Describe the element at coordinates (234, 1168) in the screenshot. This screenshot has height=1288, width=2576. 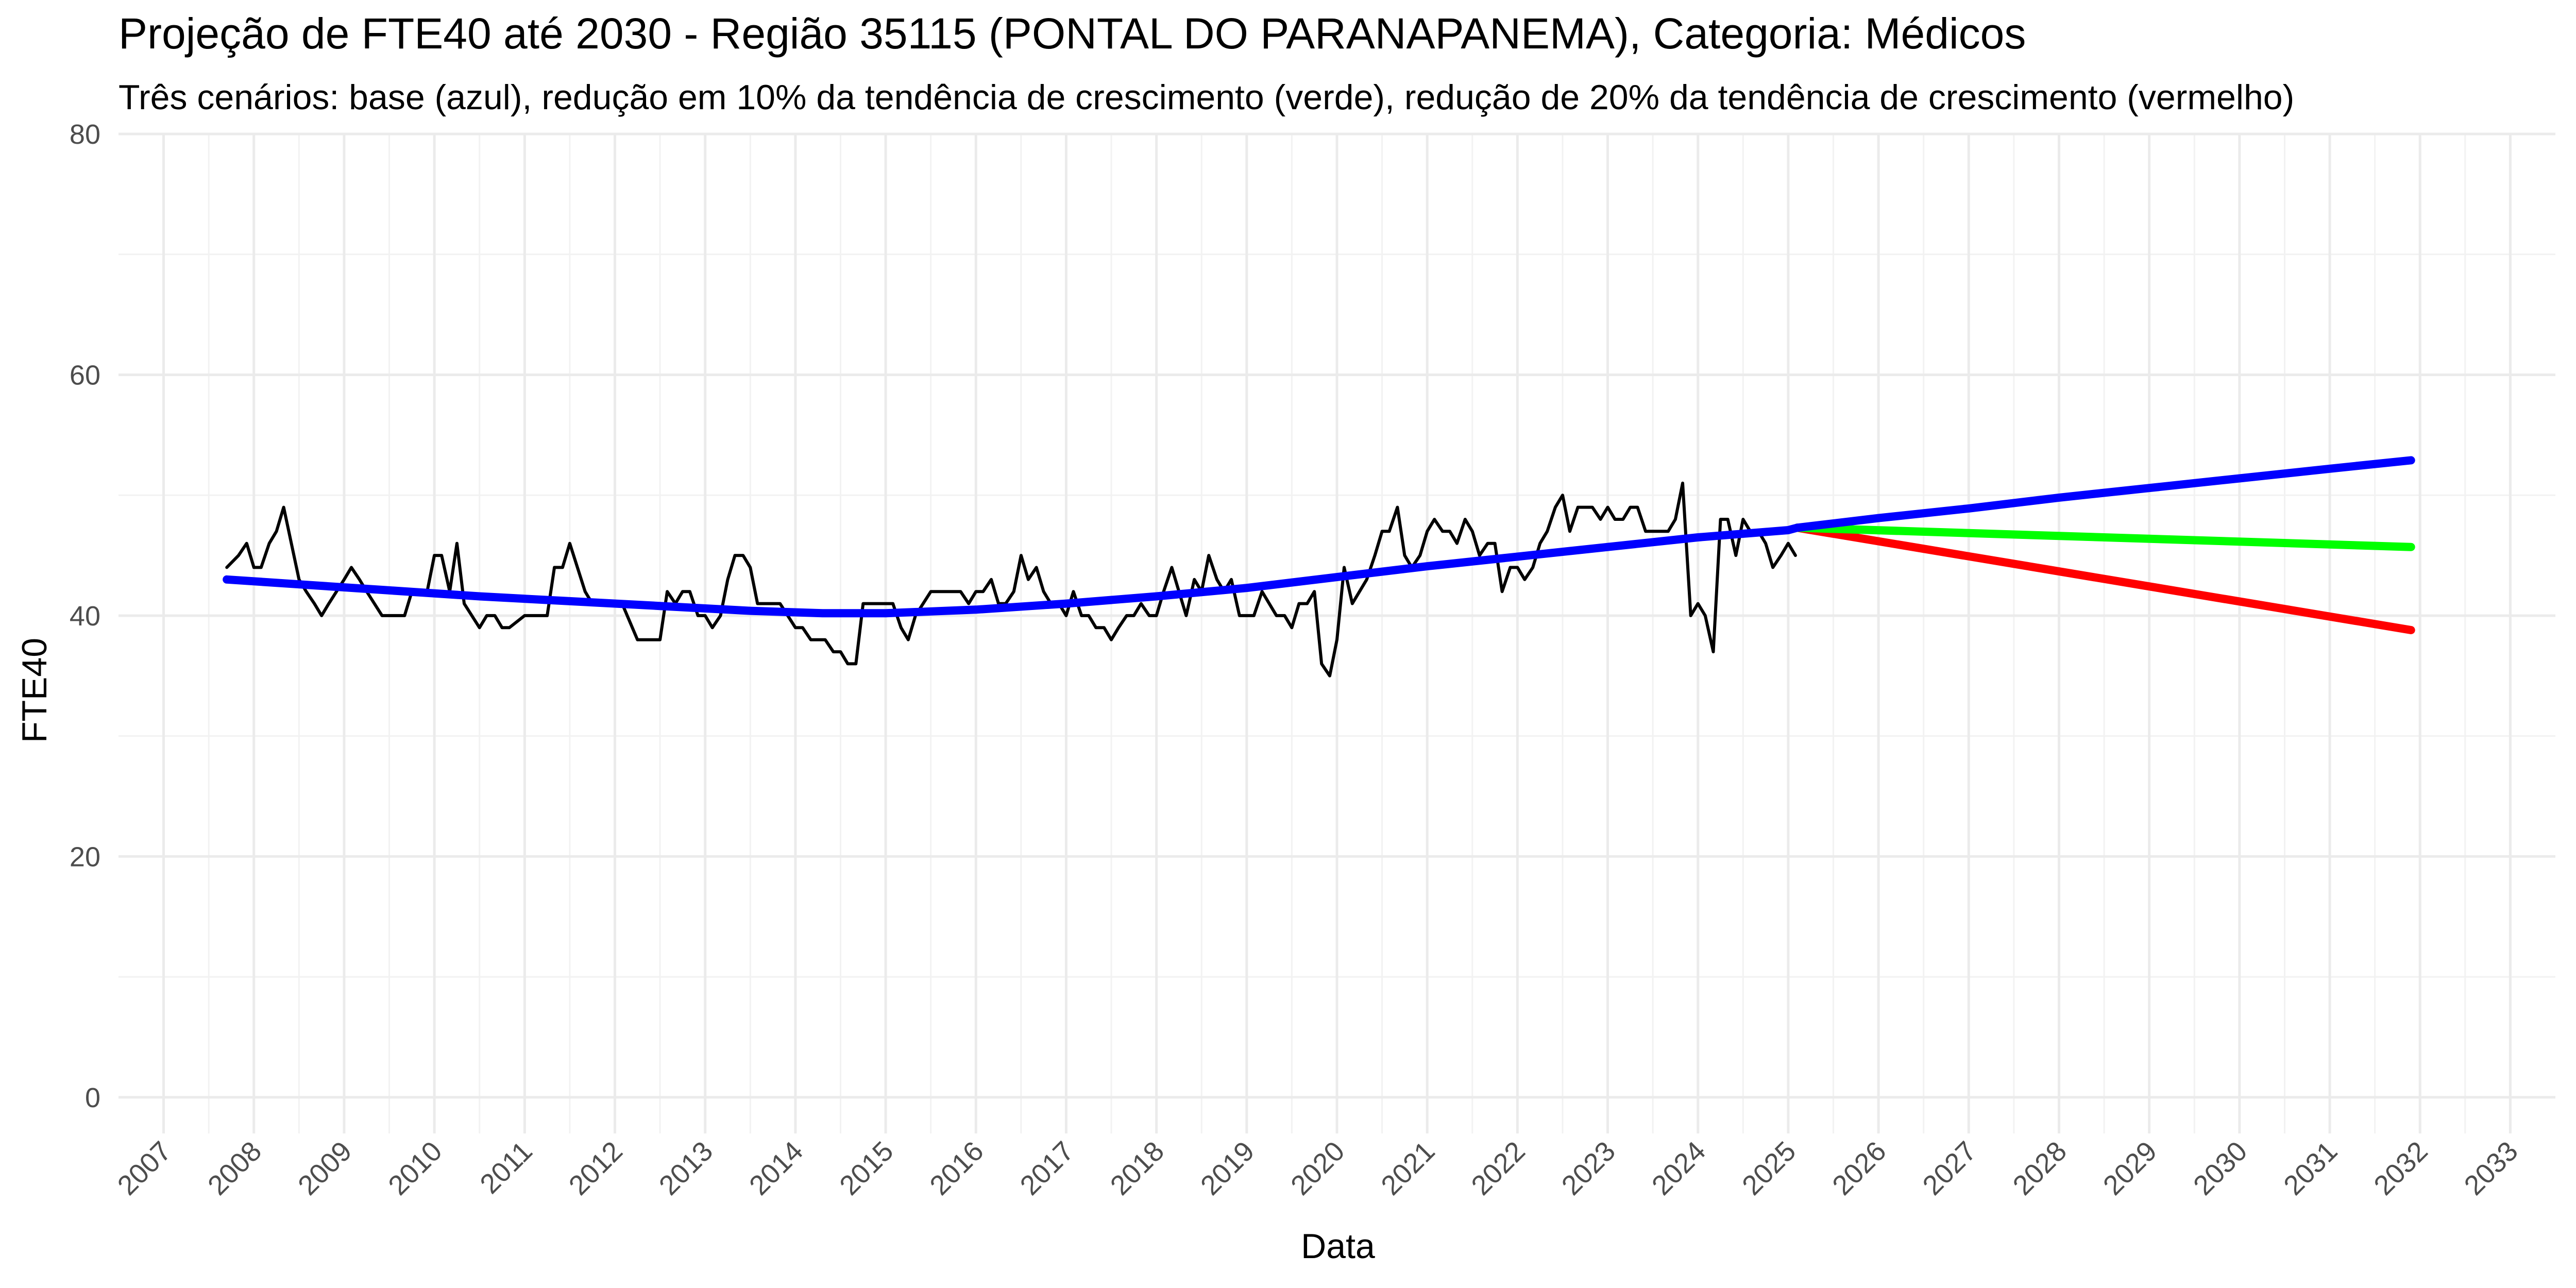
I see `x-tick-label: 2008` at that location.